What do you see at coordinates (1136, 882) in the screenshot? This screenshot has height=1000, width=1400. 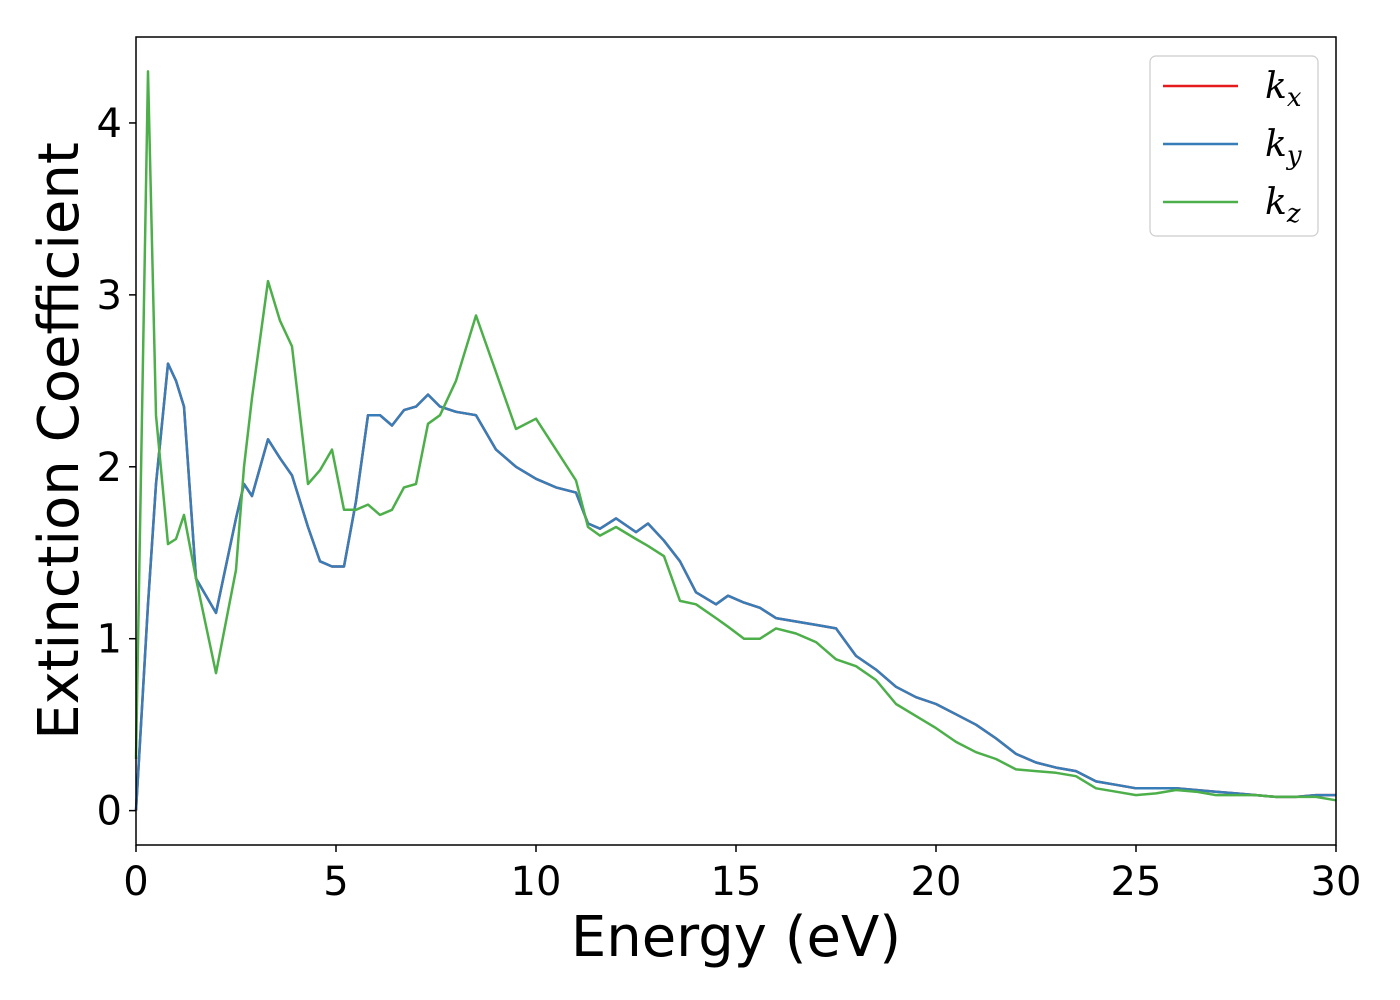 I see `x-tick-label: 25` at bounding box center [1136, 882].